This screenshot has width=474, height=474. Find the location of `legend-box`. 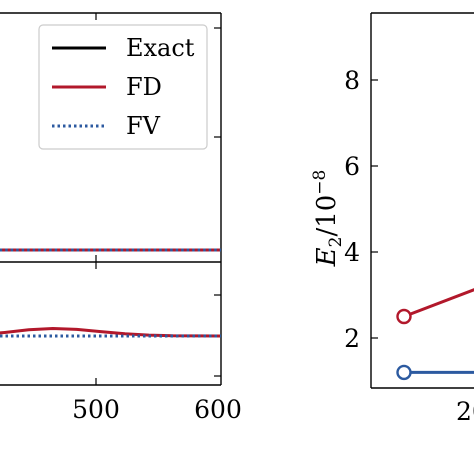

legend-box is located at coordinates (123, 87).